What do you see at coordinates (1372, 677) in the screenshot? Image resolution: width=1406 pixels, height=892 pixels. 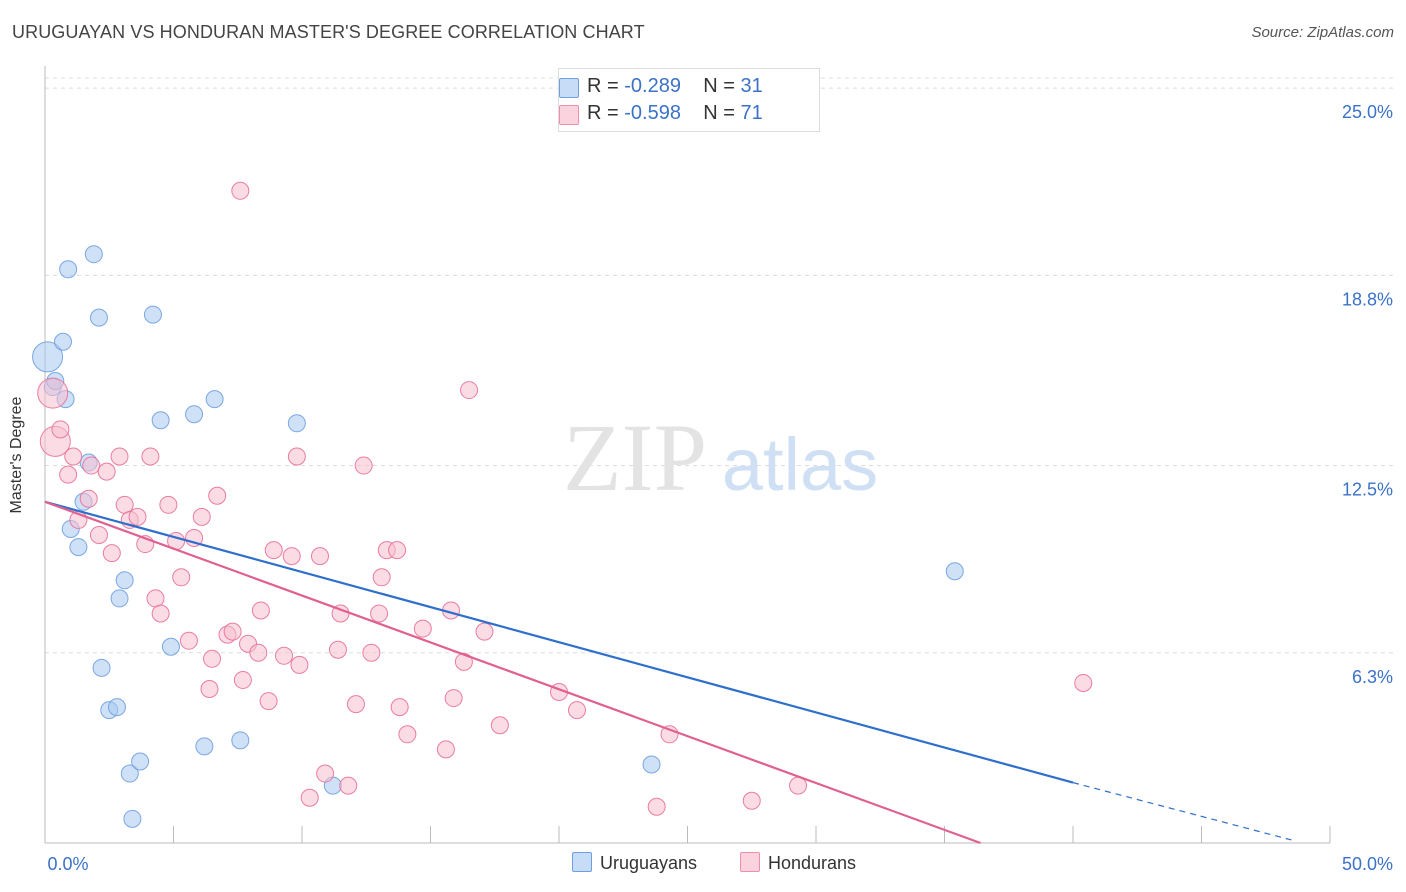 I see `y-tick-label: 6.3%` at bounding box center [1372, 677].